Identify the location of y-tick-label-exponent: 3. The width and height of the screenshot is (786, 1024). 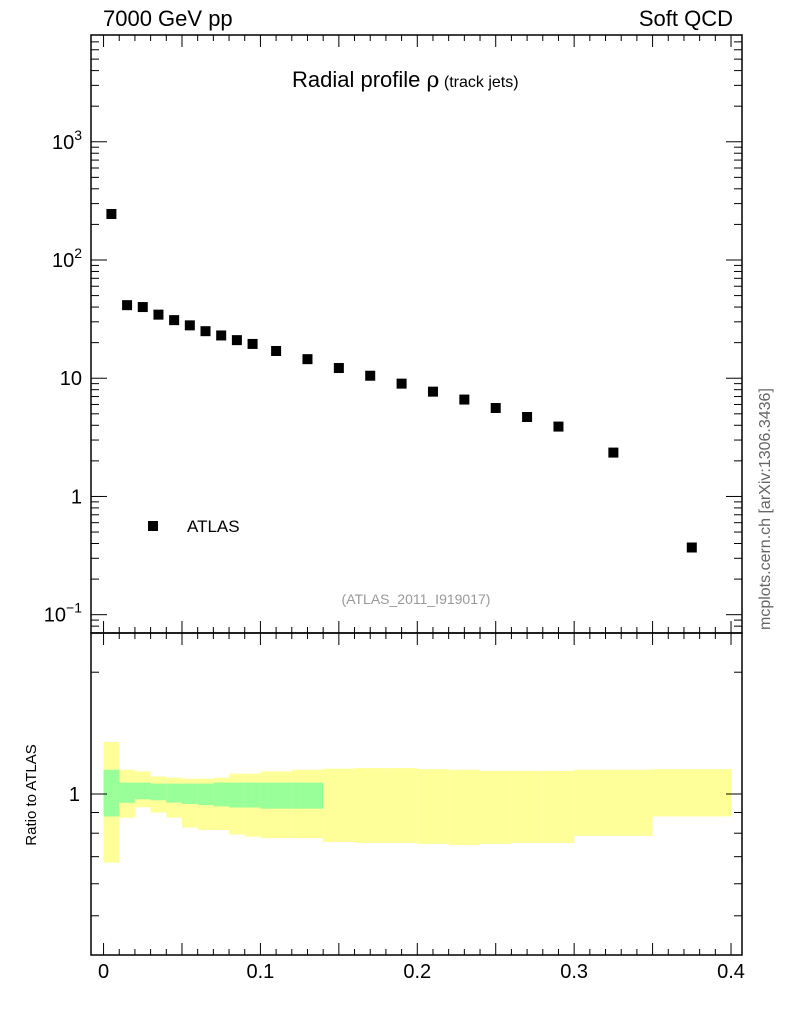
(78, 135).